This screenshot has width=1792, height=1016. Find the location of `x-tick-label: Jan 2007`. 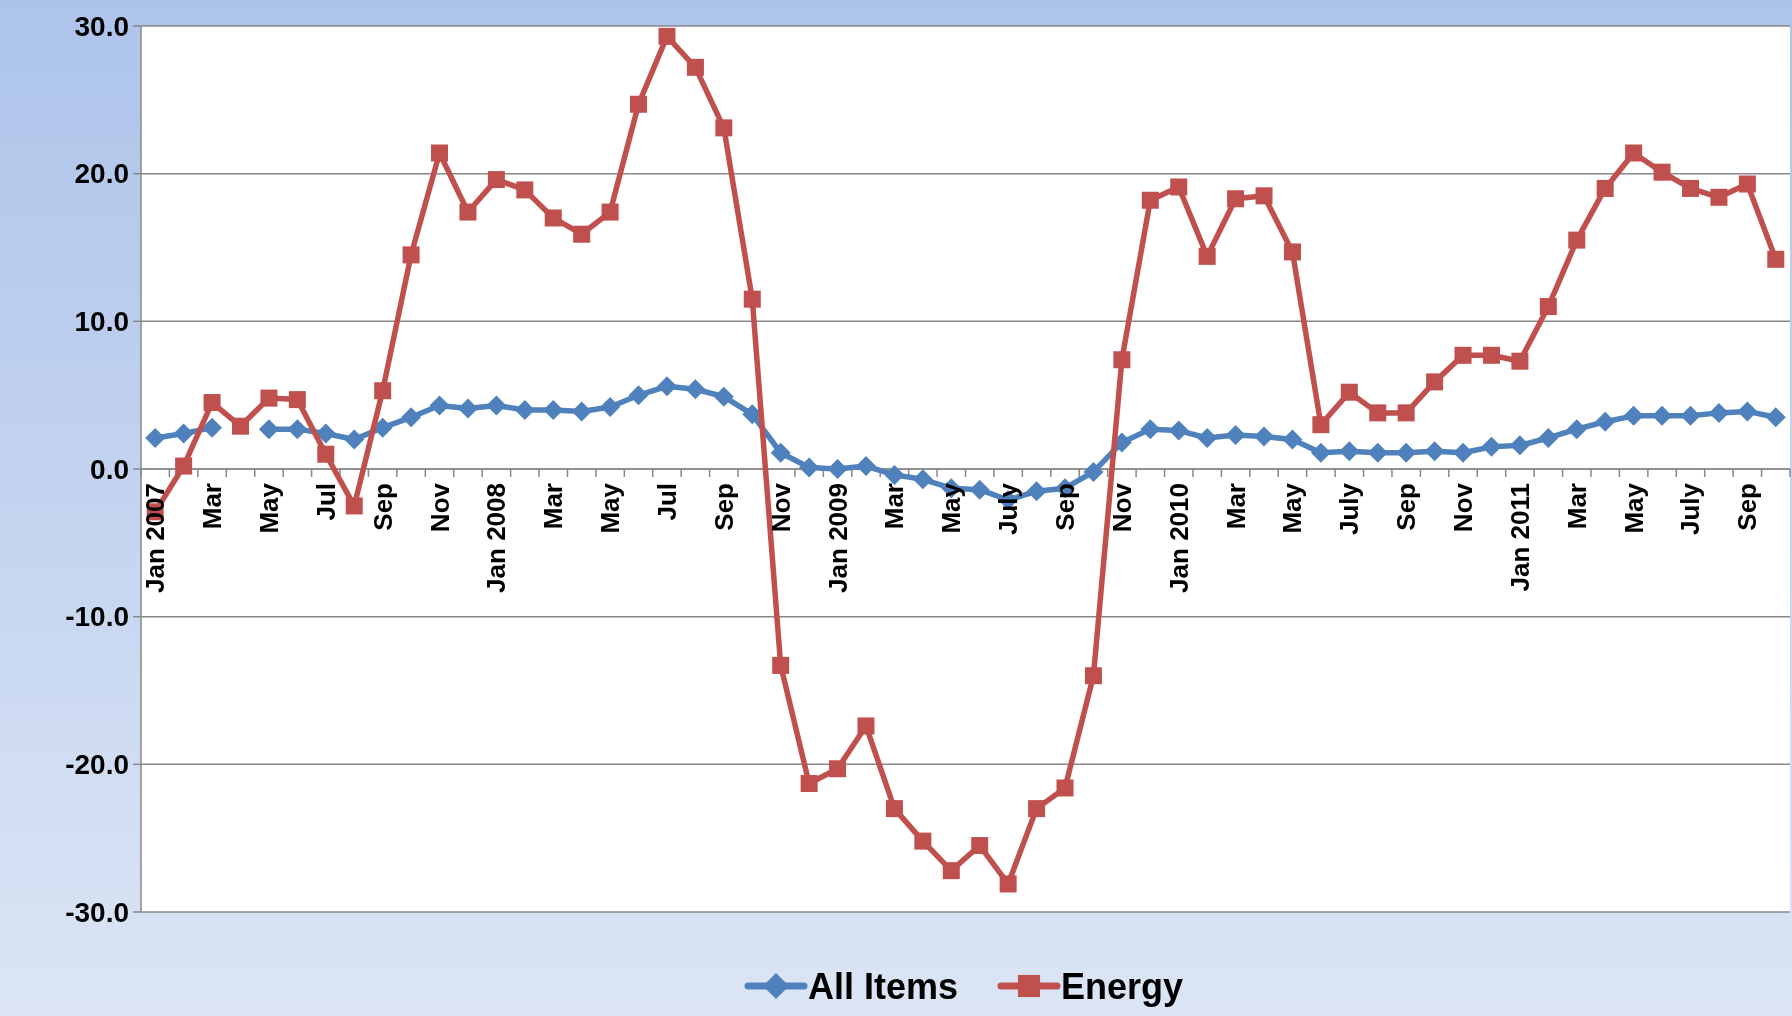

x-tick-label: Jan 2007 is located at coordinates (155, 538).